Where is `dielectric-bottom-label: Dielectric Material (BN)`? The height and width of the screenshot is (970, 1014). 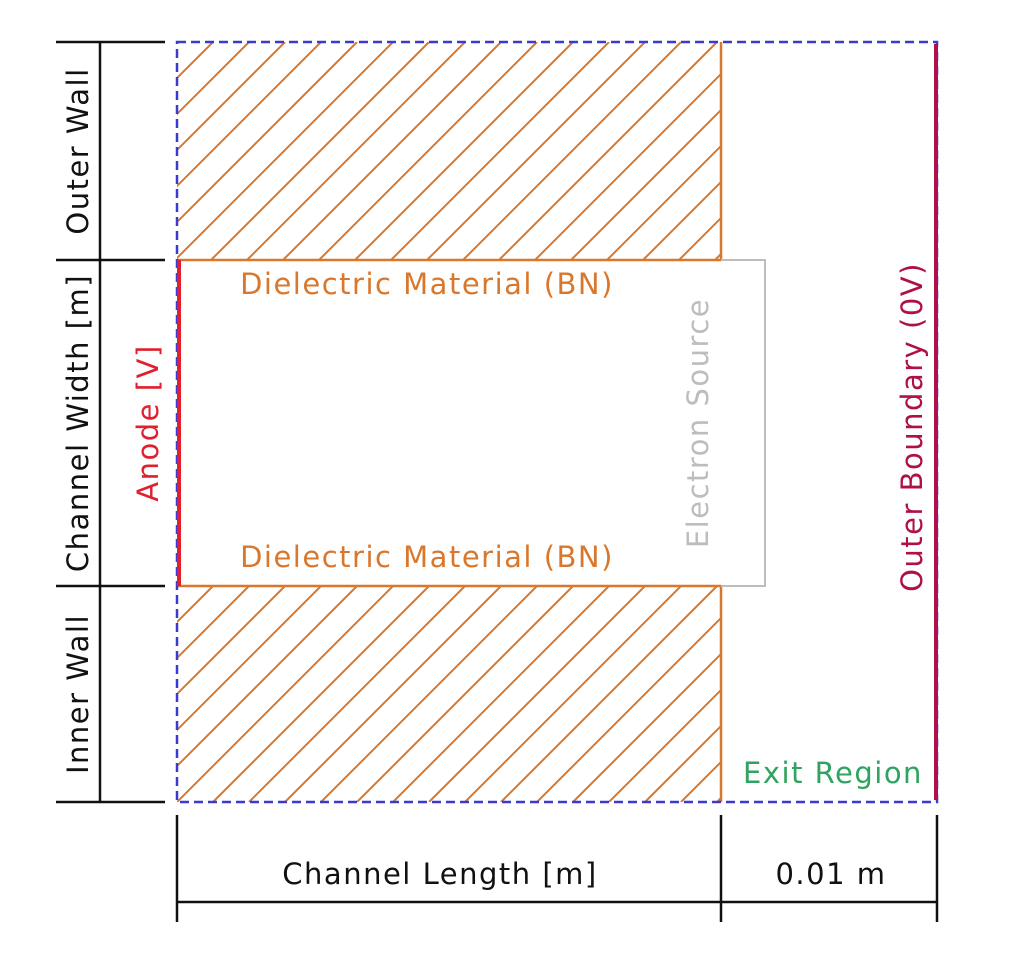 dielectric-bottom-label: Dielectric Material (BN) is located at coordinates (427, 557).